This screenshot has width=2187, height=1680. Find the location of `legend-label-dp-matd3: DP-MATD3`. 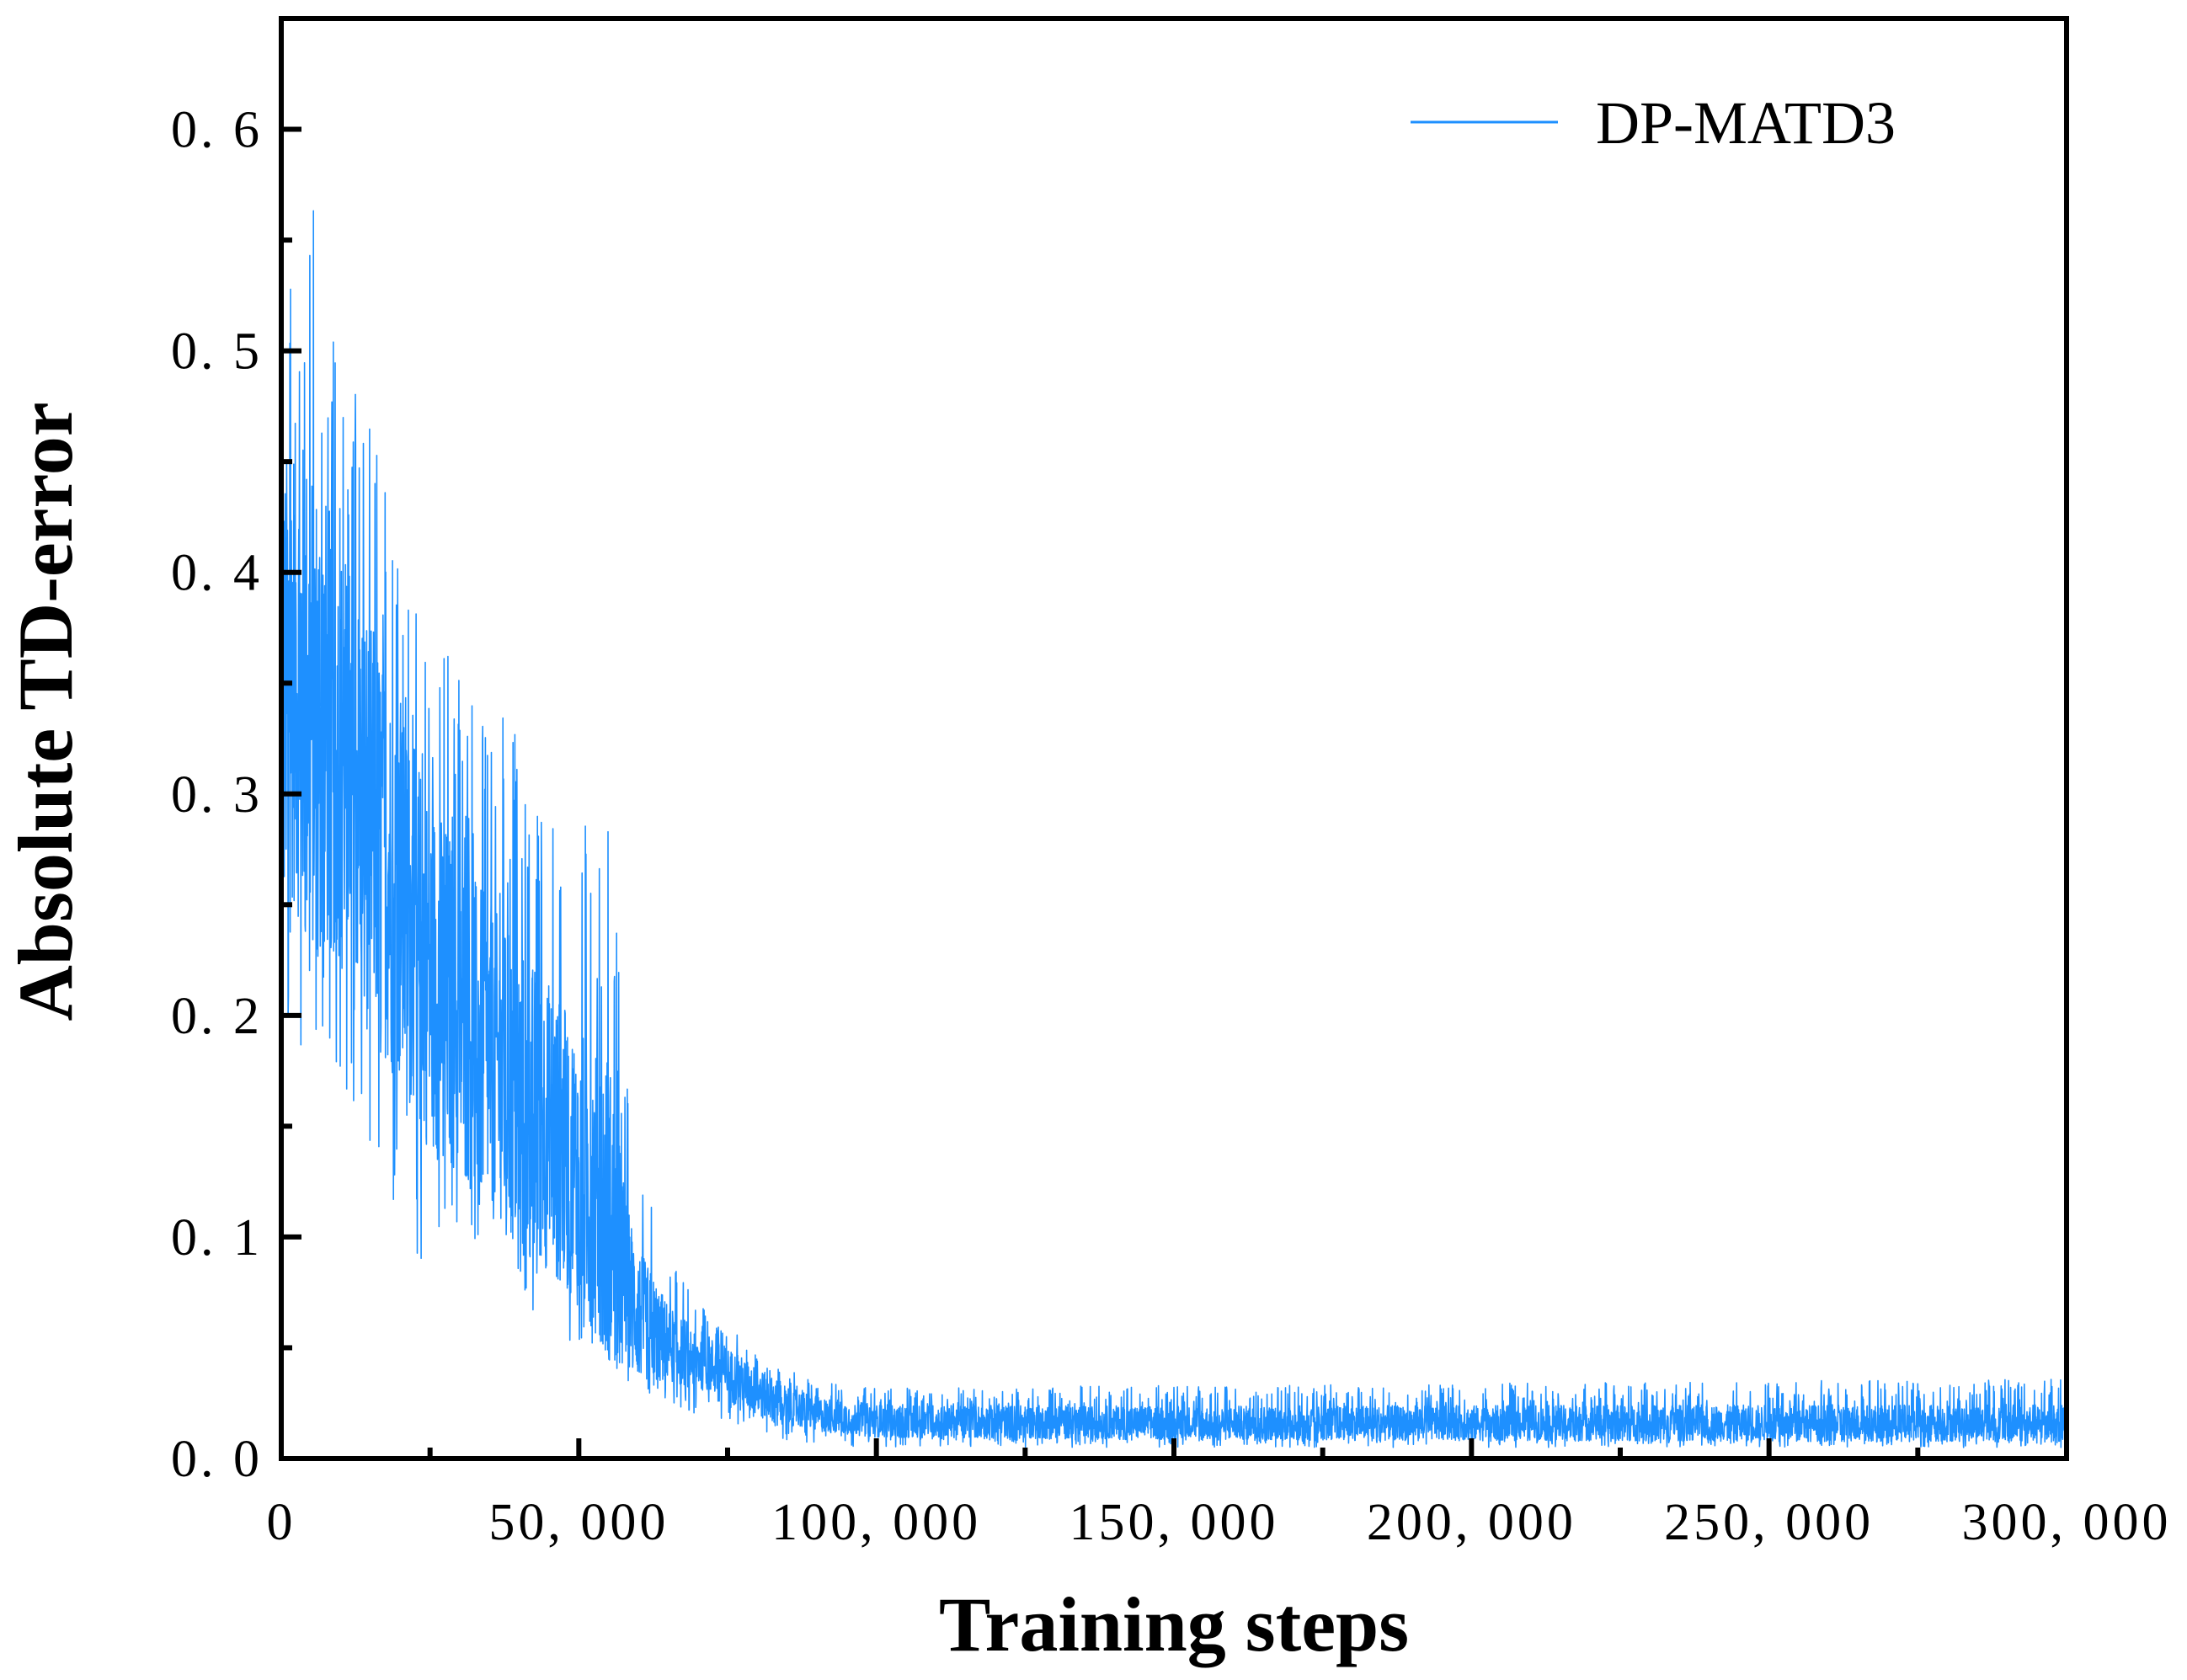

legend-label-dp-matd3: DP-MATD3 is located at coordinates (1746, 123).